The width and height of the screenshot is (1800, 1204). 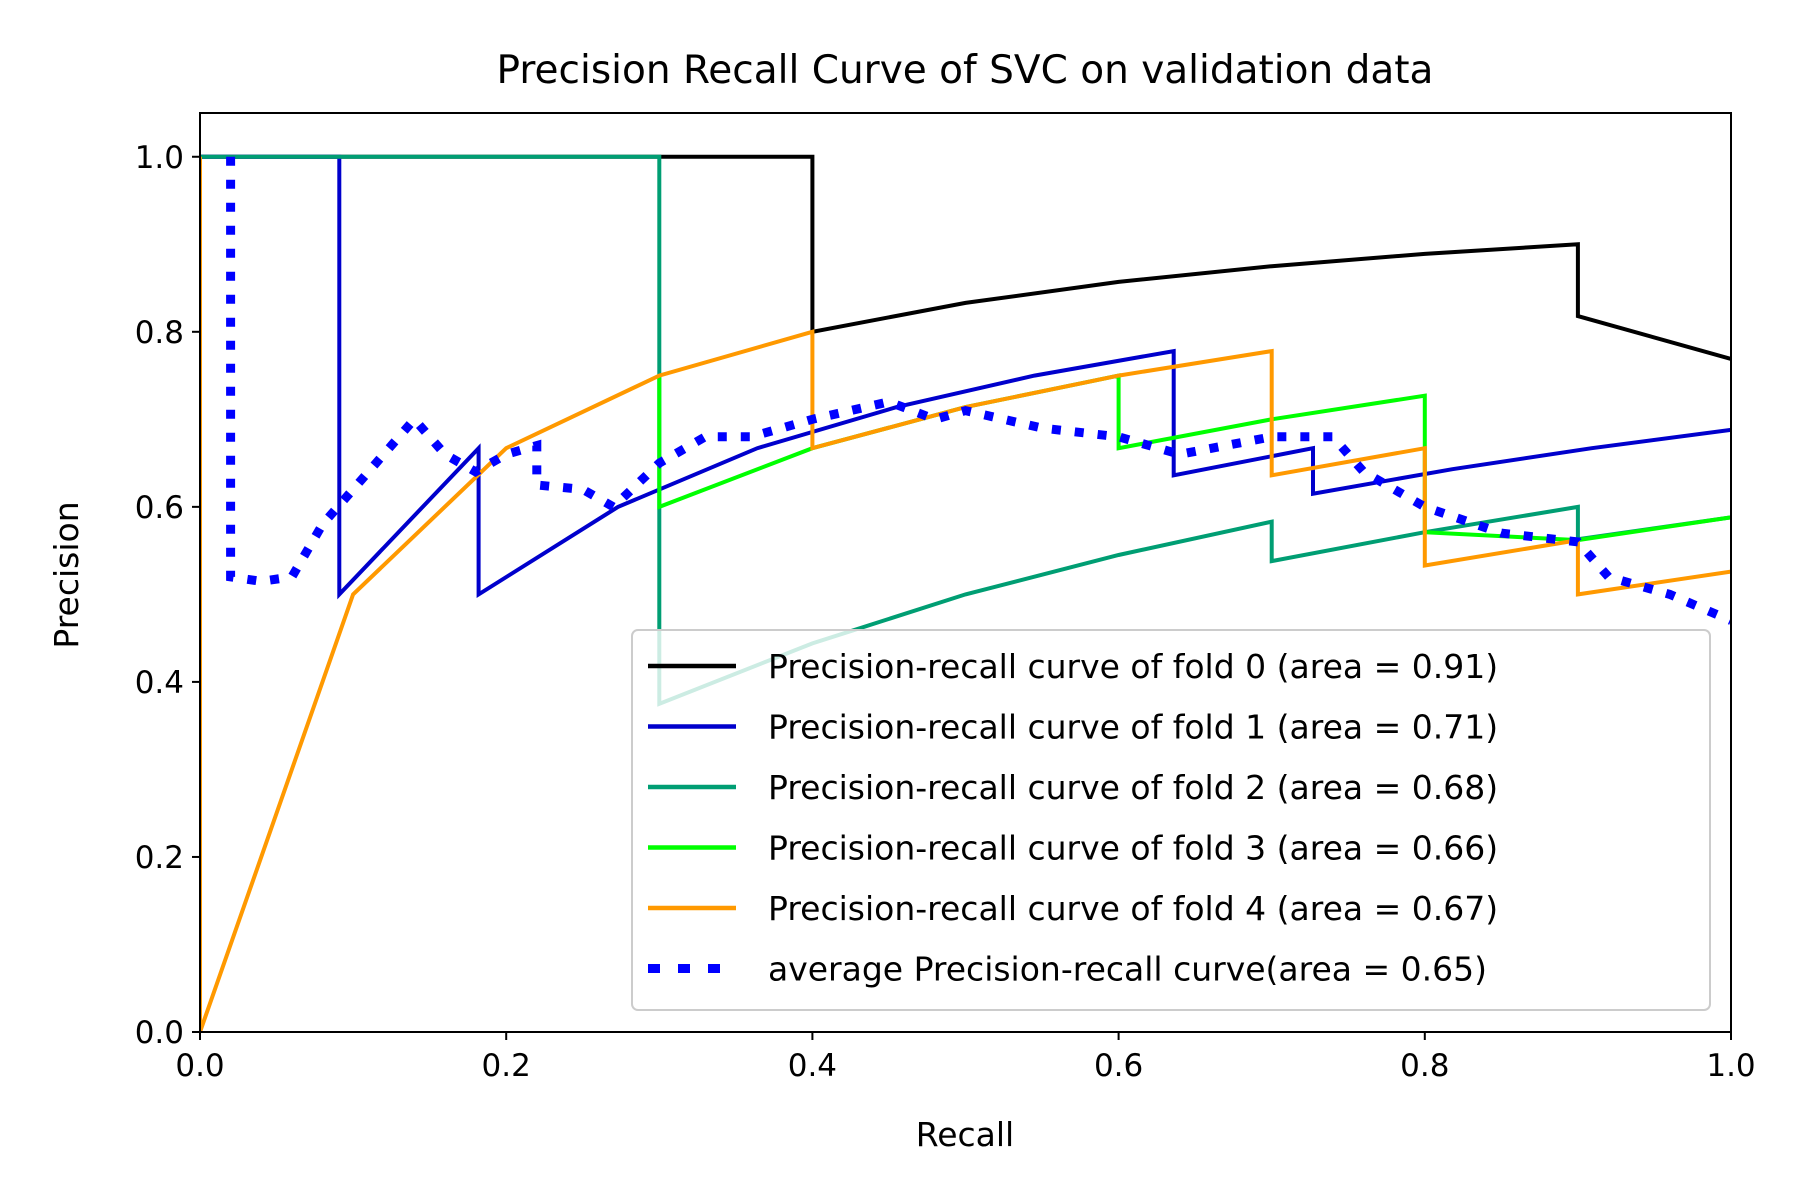 What do you see at coordinates (1118, 1066) in the screenshot?
I see `x-tick-label: 0.6` at bounding box center [1118, 1066].